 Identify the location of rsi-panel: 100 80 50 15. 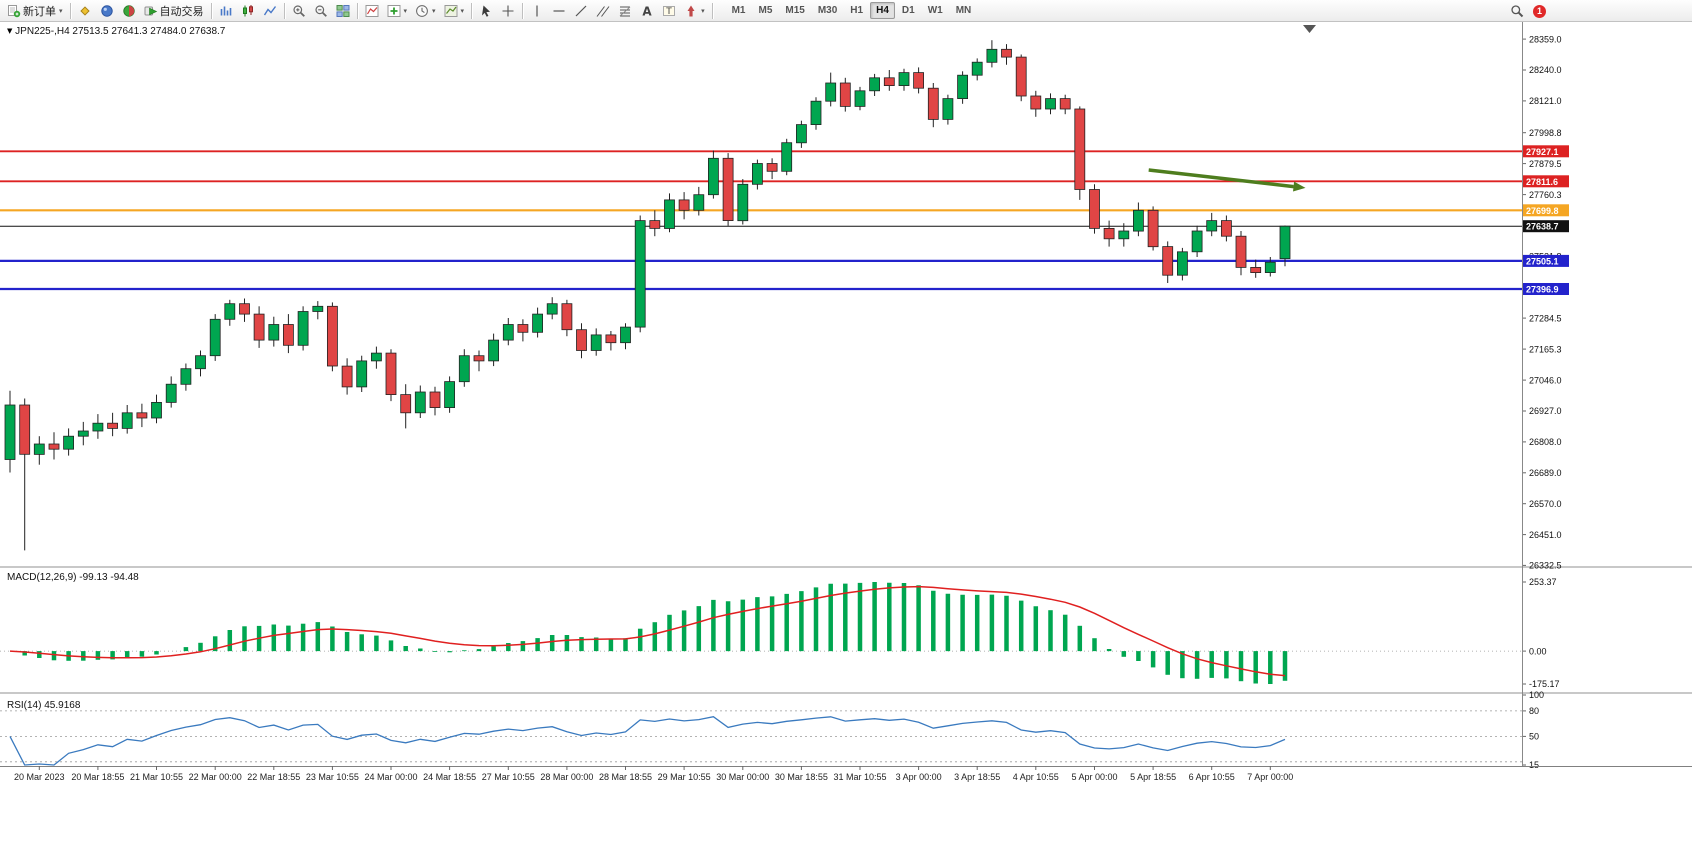
(772, 730).